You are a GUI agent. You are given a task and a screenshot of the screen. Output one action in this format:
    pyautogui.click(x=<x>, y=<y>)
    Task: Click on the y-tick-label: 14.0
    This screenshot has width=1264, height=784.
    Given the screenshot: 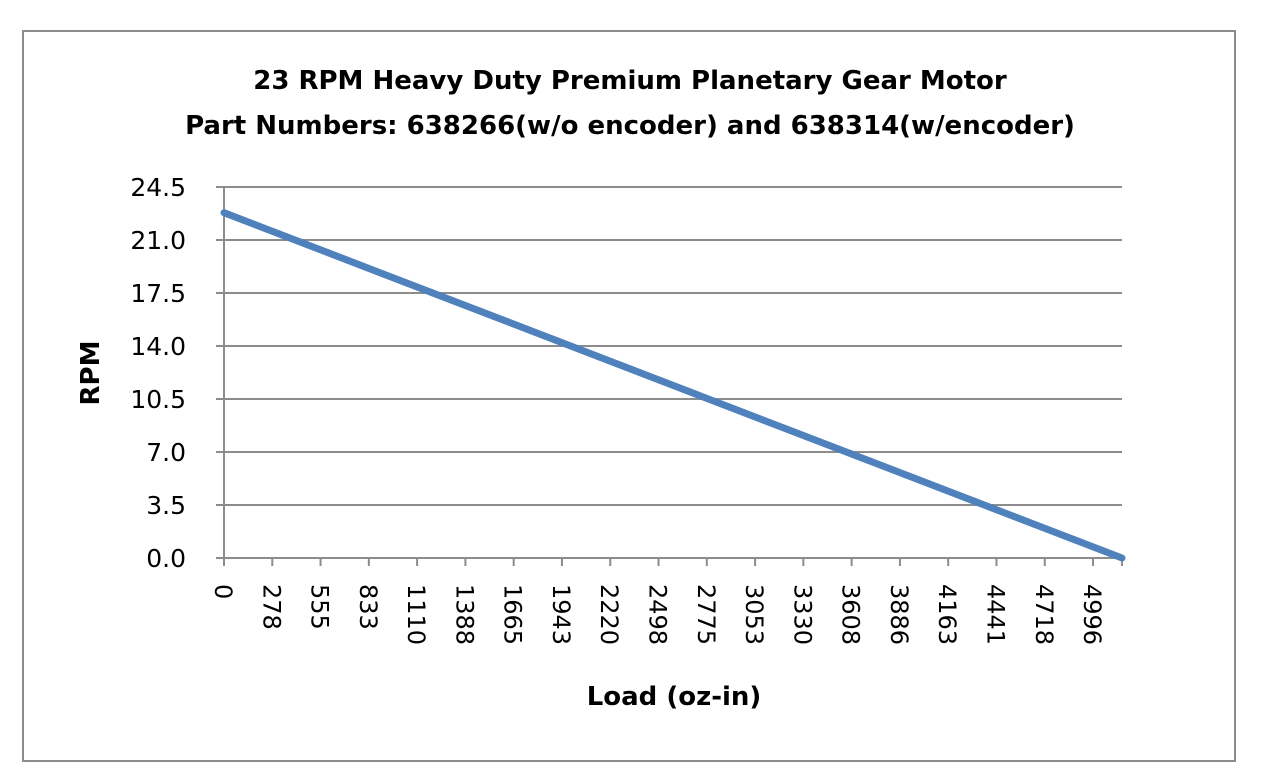 What is the action you would take?
    pyautogui.click(x=158, y=346)
    